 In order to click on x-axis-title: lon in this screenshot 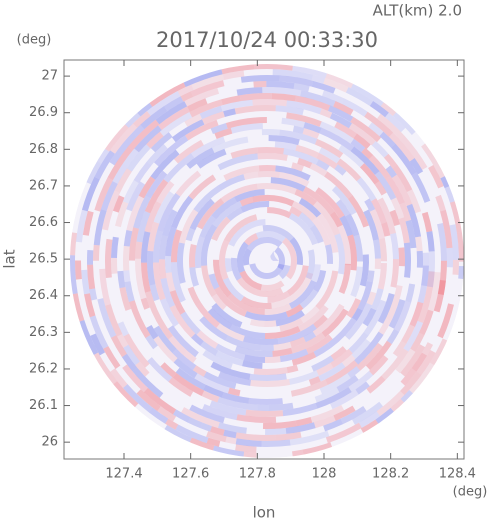, I will do `click(264, 512)`.